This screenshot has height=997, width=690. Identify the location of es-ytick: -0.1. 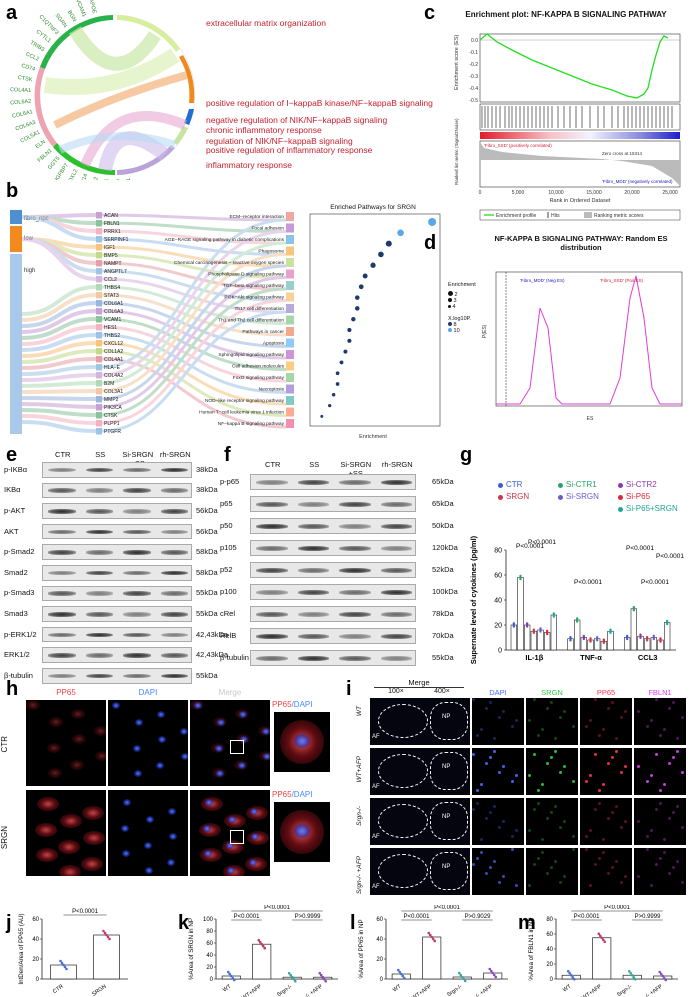
(473, 53).